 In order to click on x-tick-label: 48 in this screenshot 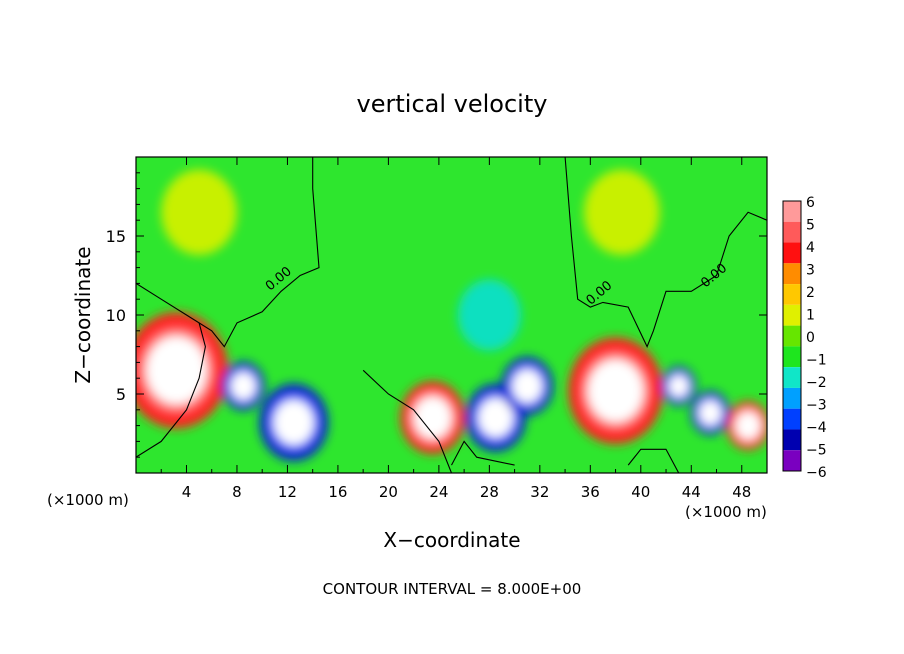, I will do `click(741, 492)`.